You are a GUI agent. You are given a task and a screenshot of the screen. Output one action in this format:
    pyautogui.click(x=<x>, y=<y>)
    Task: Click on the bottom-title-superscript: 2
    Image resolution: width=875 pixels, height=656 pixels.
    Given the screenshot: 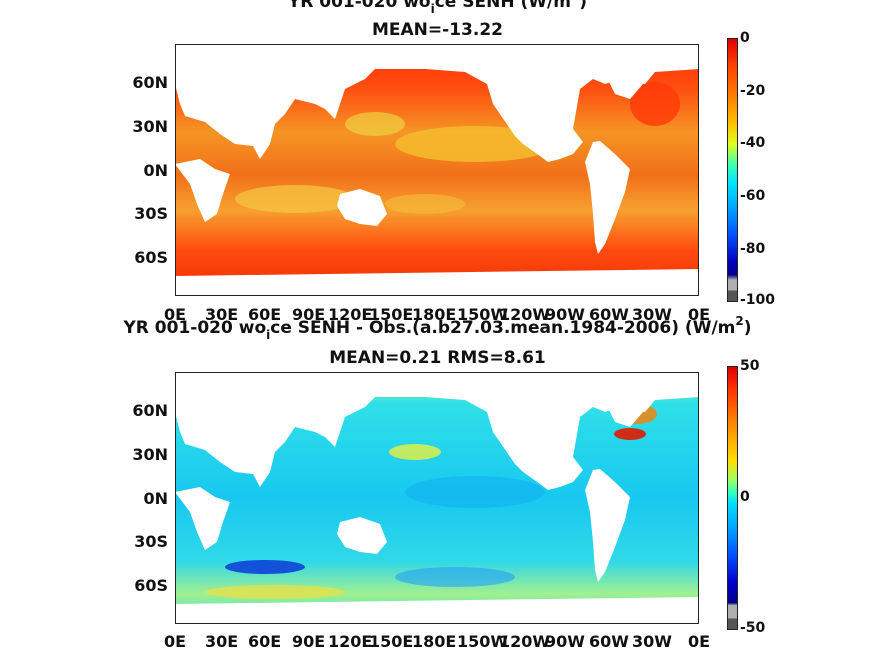 What is the action you would take?
    pyautogui.click(x=739, y=321)
    